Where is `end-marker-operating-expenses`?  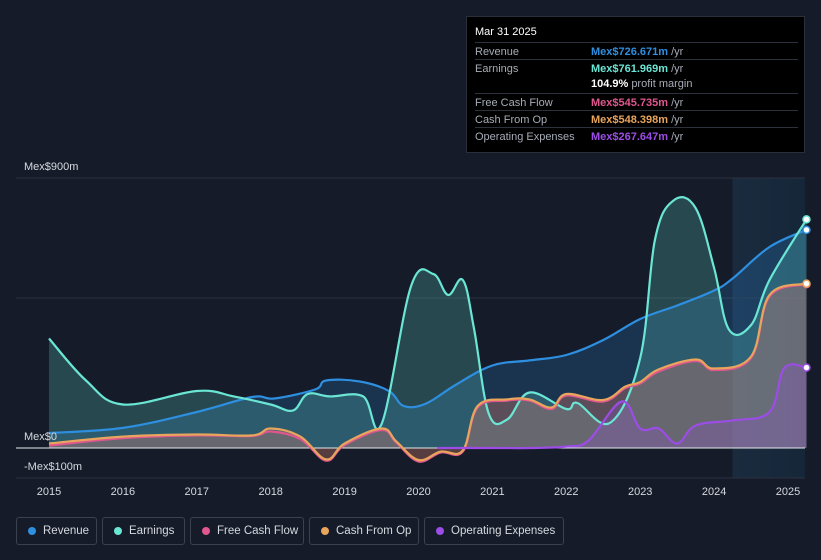
end-marker-operating-expenses is located at coordinates (806, 367).